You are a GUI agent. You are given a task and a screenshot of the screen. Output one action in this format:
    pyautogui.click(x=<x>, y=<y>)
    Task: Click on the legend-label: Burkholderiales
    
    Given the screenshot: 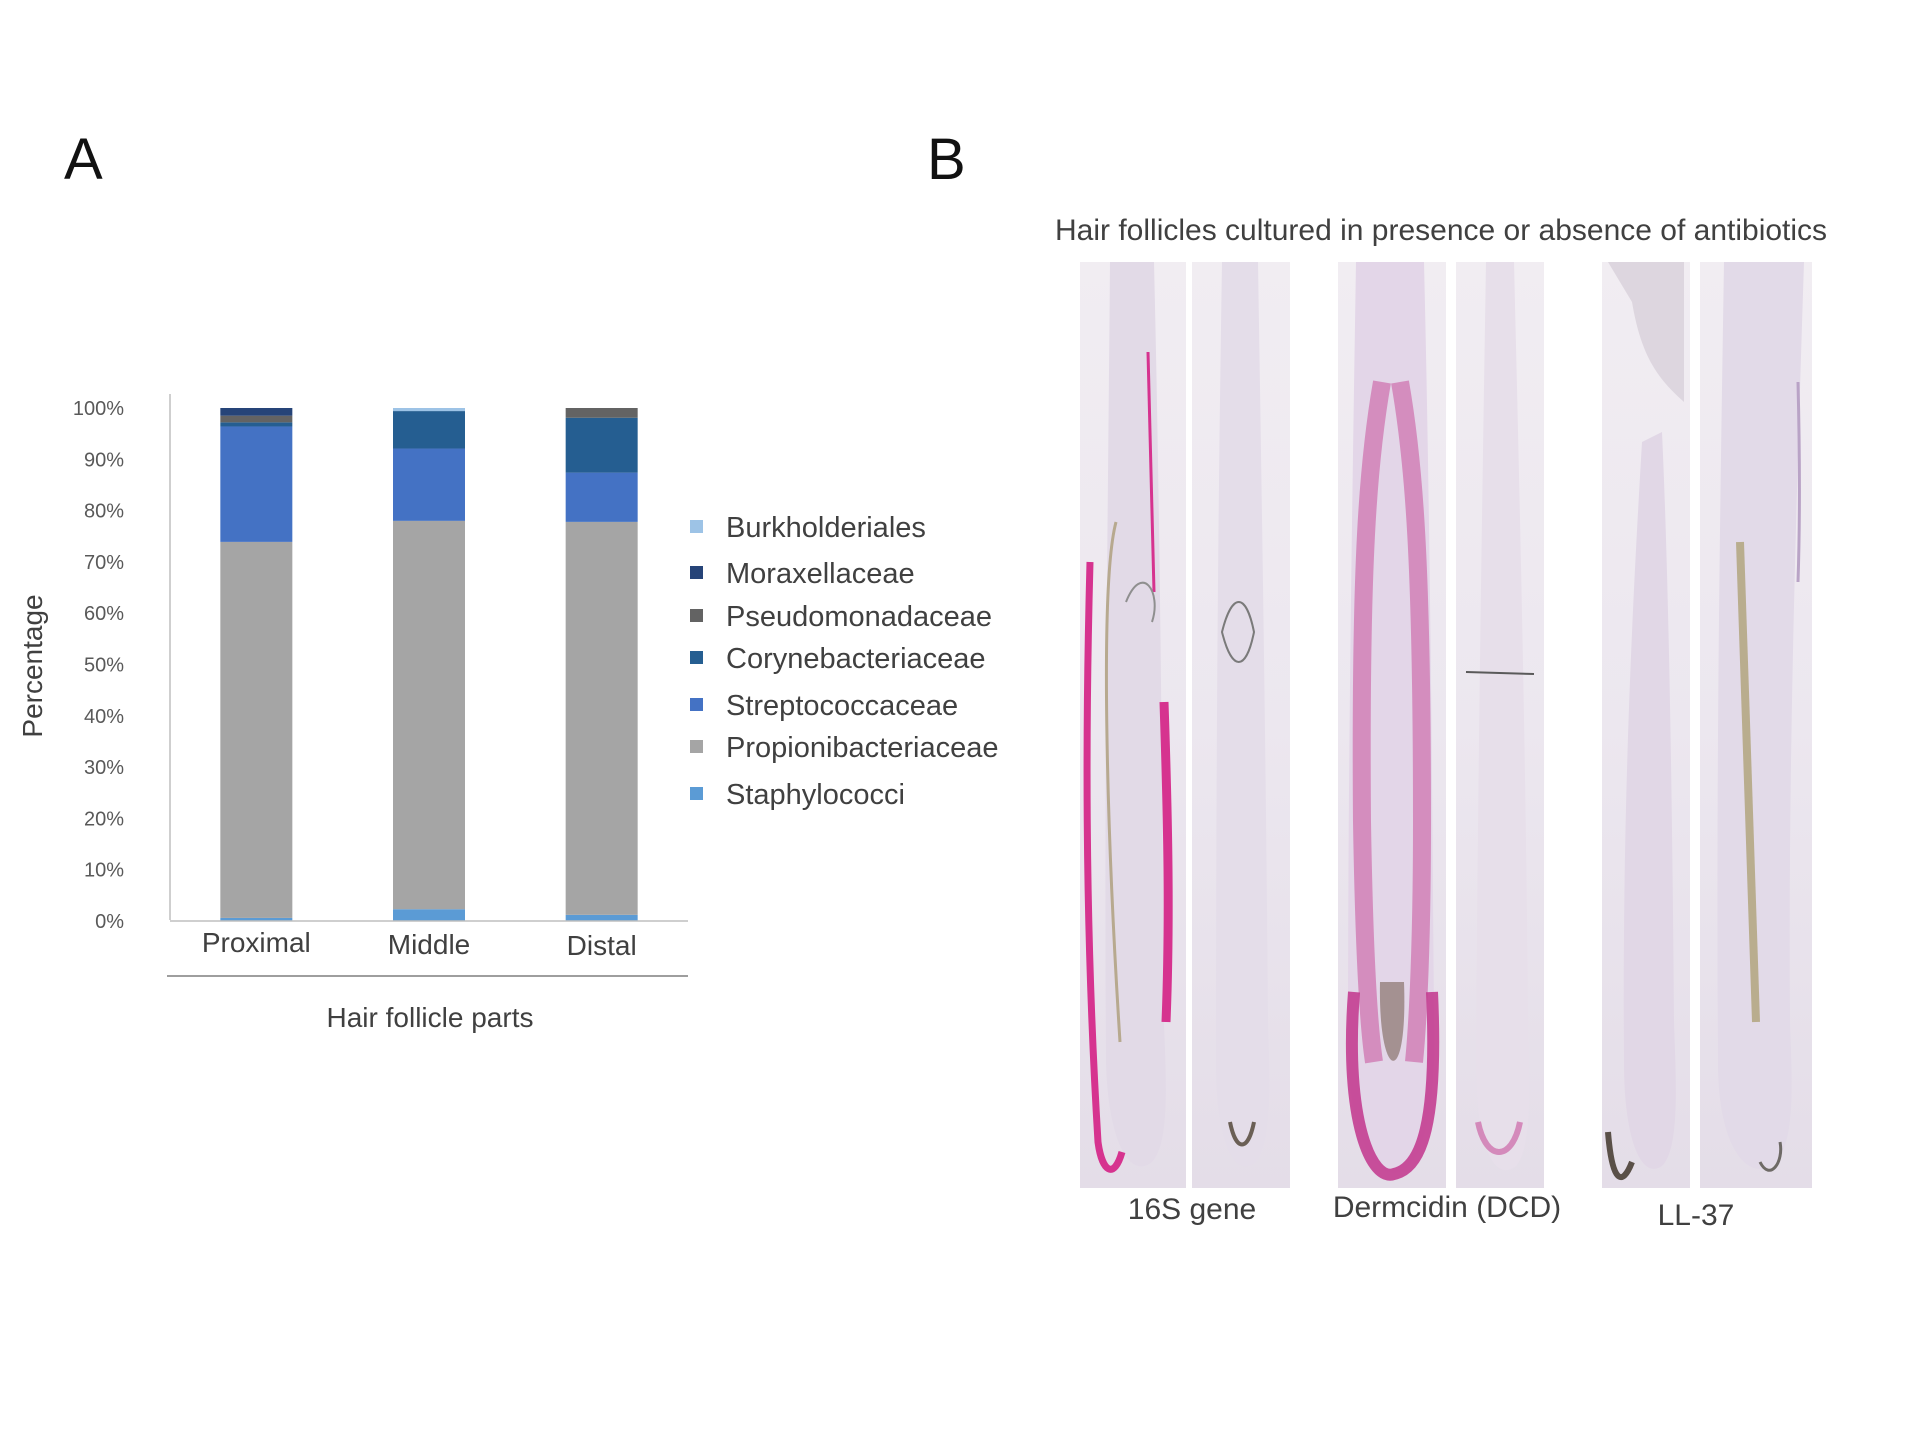 What is the action you would take?
    pyautogui.click(x=826, y=528)
    